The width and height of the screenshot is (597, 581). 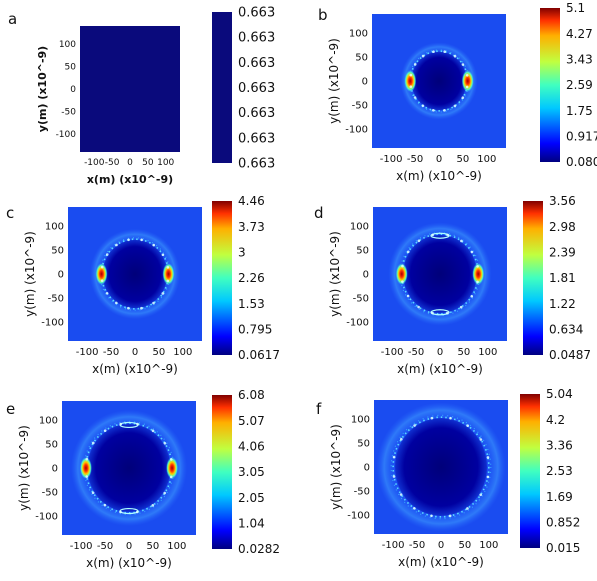 What do you see at coordinates (251, 498) in the screenshot?
I see `colorbar-tick-label: 2.05` at bounding box center [251, 498].